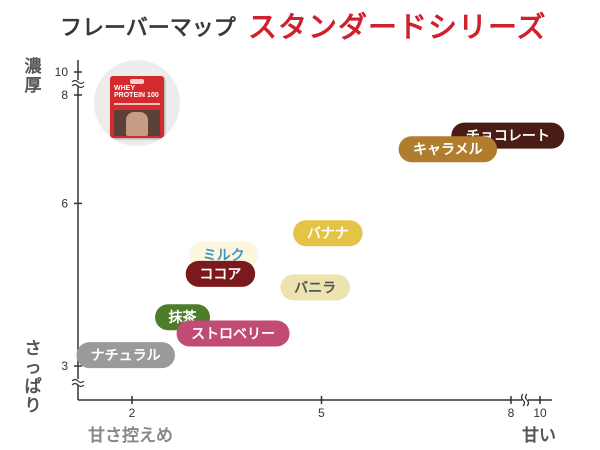  What do you see at coordinates (321, 413) in the screenshot?
I see `x-tick-label: 5` at bounding box center [321, 413].